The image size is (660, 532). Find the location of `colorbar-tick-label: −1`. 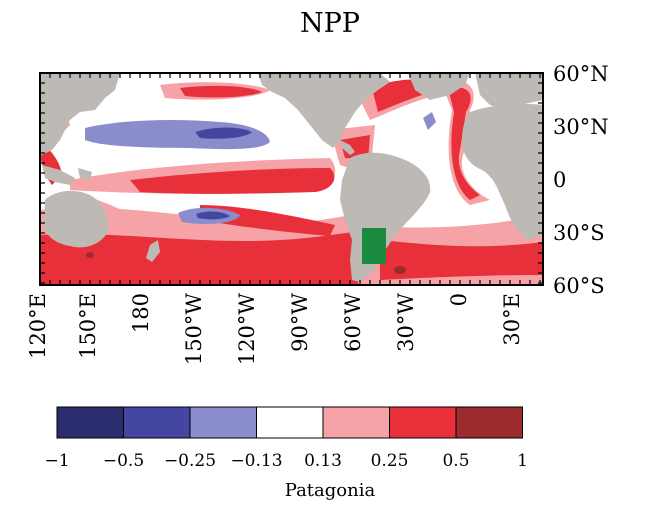

colorbar-tick-label: −1 is located at coordinates (56, 461).